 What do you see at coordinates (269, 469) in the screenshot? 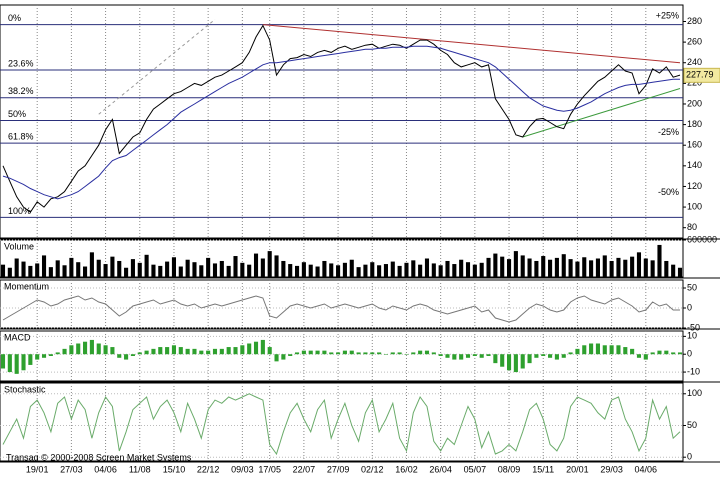
I see `x-tick-label: 17/05` at bounding box center [269, 469].